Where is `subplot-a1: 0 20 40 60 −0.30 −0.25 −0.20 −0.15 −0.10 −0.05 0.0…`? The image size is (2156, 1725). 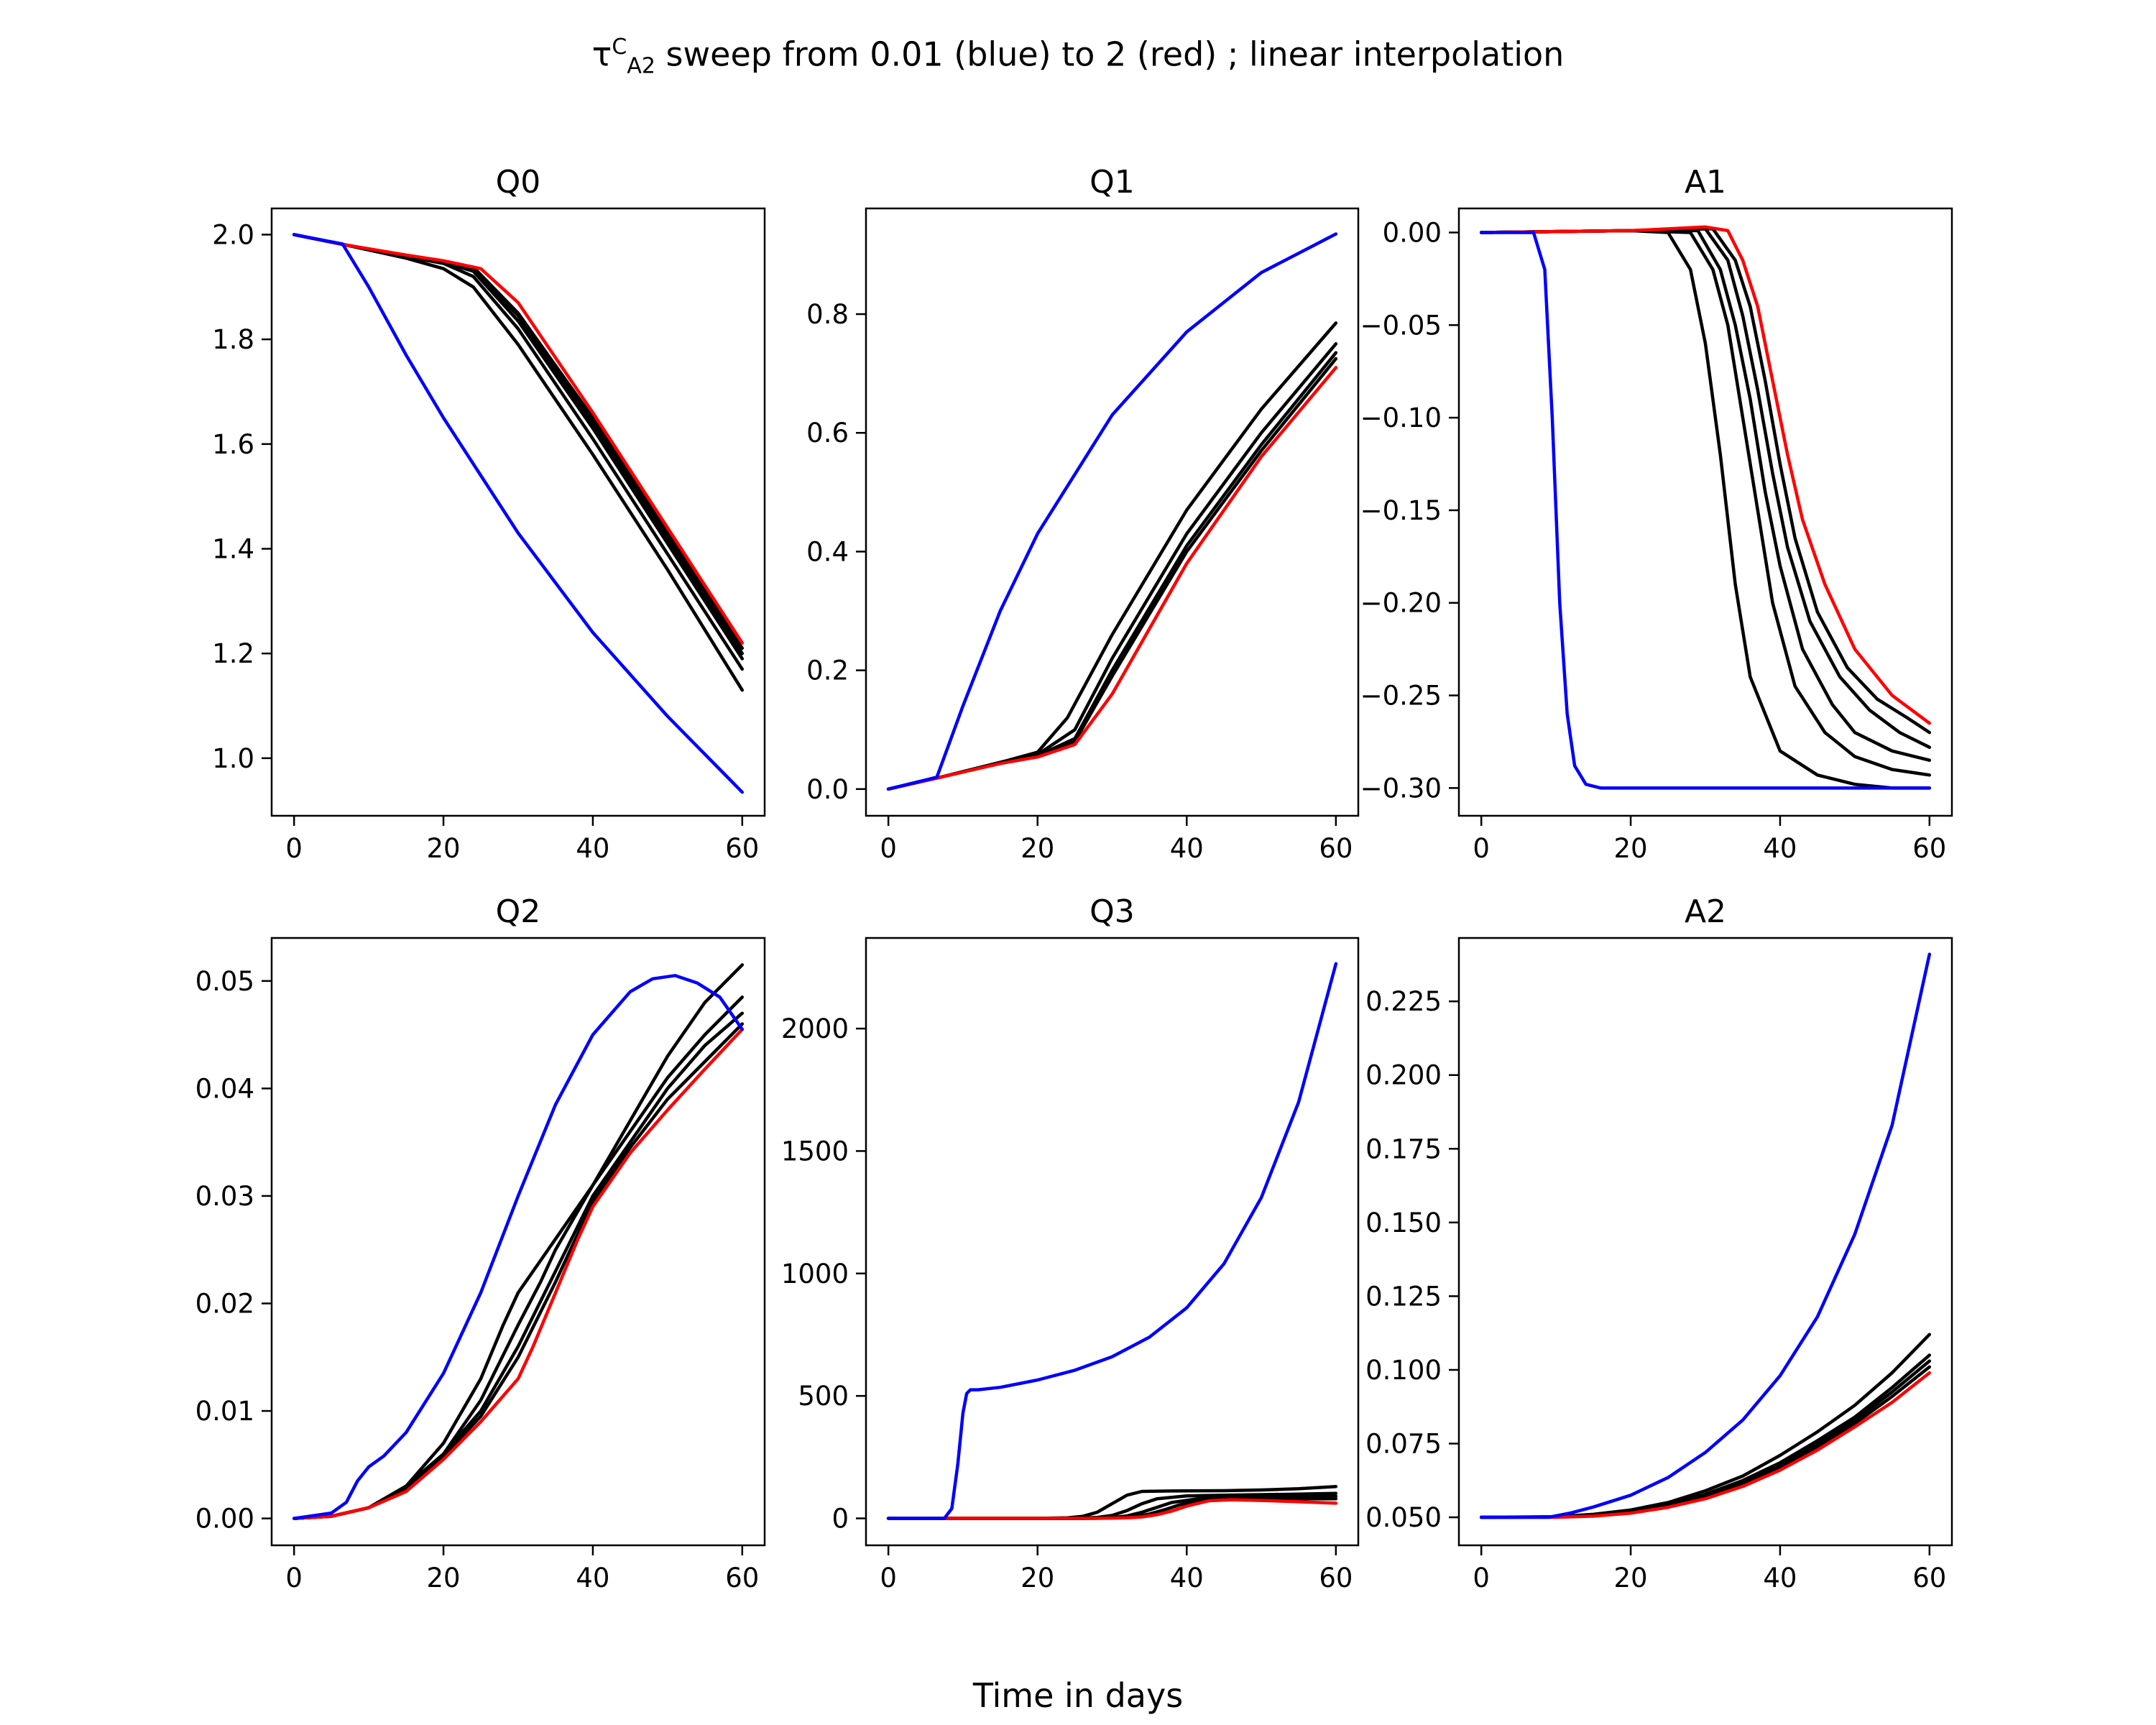 subplot-a1: 0 20 40 60 −0.30 −0.25 −0.20 −0.15 −0.10 −0.05 0.0… is located at coordinates (1657, 514).